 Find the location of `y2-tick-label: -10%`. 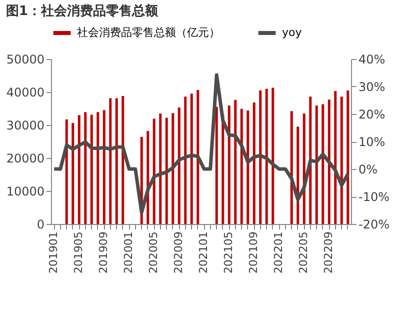

y2-tick-label: -10% is located at coordinates (374, 197).